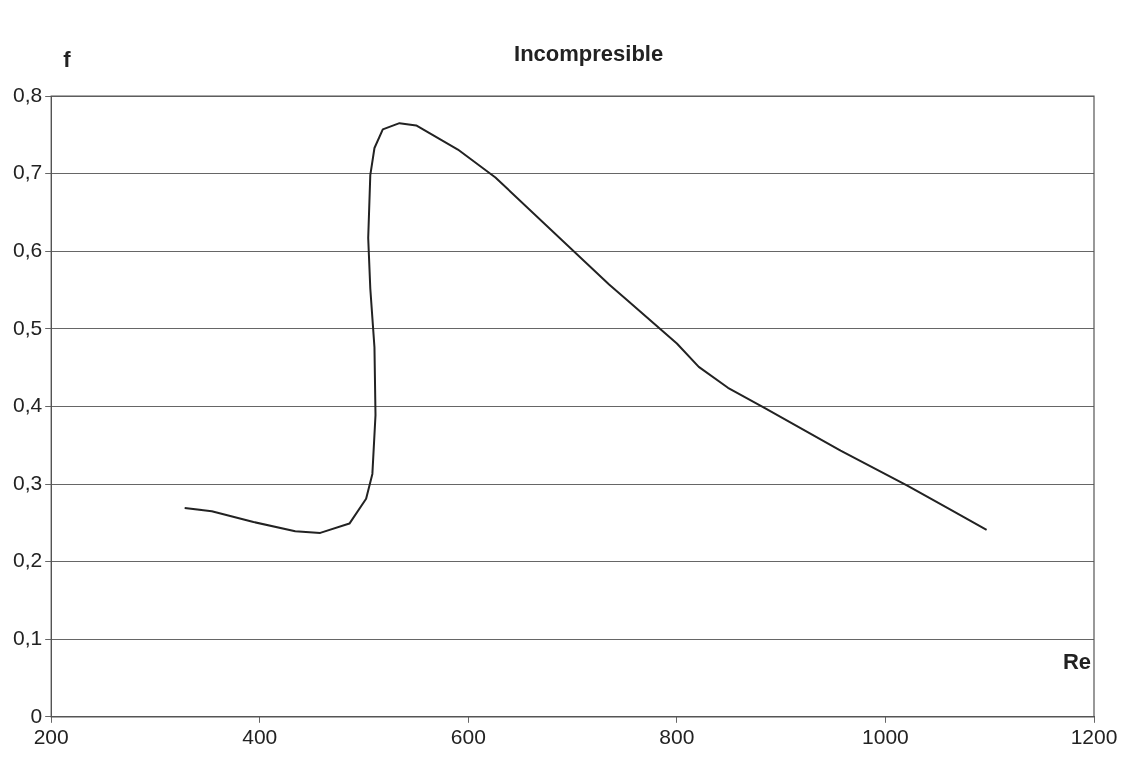 The height and width of the screenshot is (764, 1126). I want to click on x-tick-label: 200, so click(51, 737).